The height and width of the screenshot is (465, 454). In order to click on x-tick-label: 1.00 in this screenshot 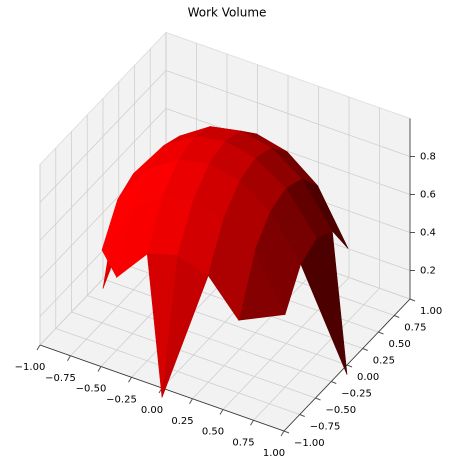, I will do `click(274, 453)`.